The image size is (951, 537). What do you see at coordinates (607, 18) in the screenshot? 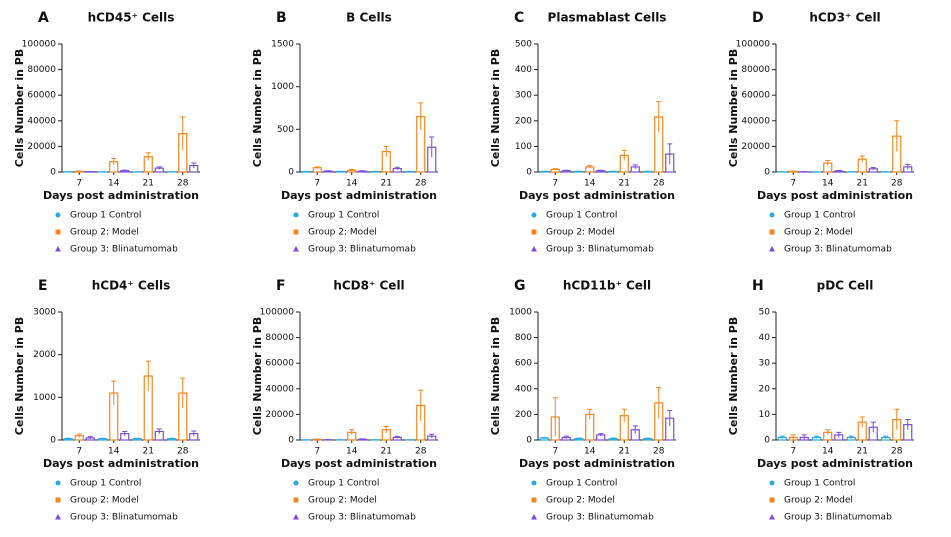
I see `panel-title: Plasmablast Cells` at bounding box center [607, 18].